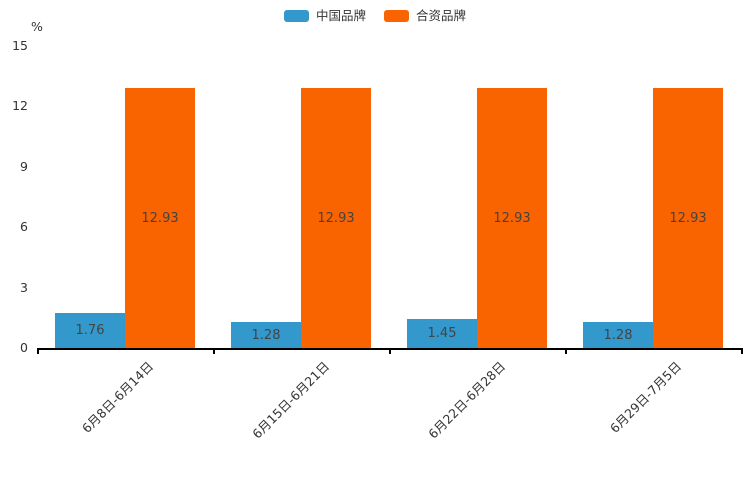  Describe the element at coordinates (20, 45) in the screenshot. I see `y-axis-tick-label: 15` at that location.